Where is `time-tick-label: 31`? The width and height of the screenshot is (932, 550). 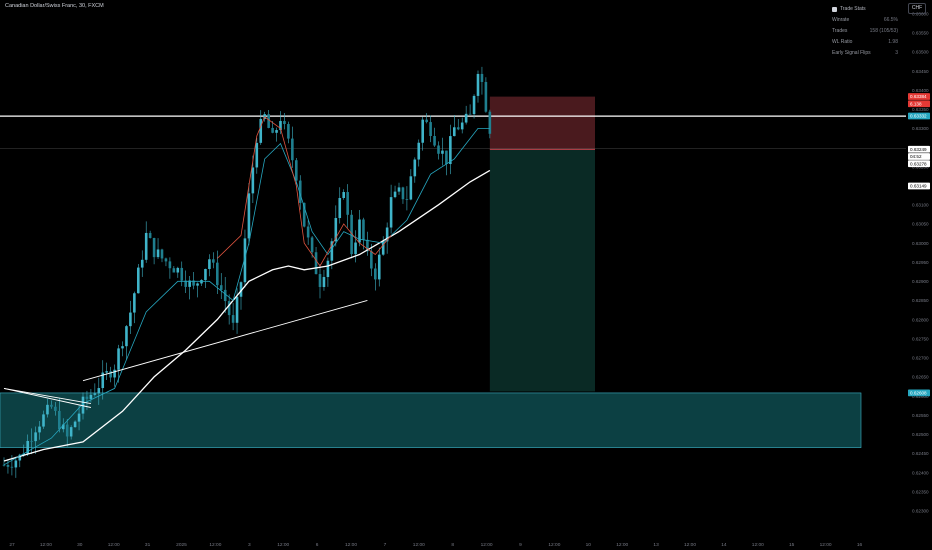 time-tick-label: 31 is located at coordinates (148, 545).